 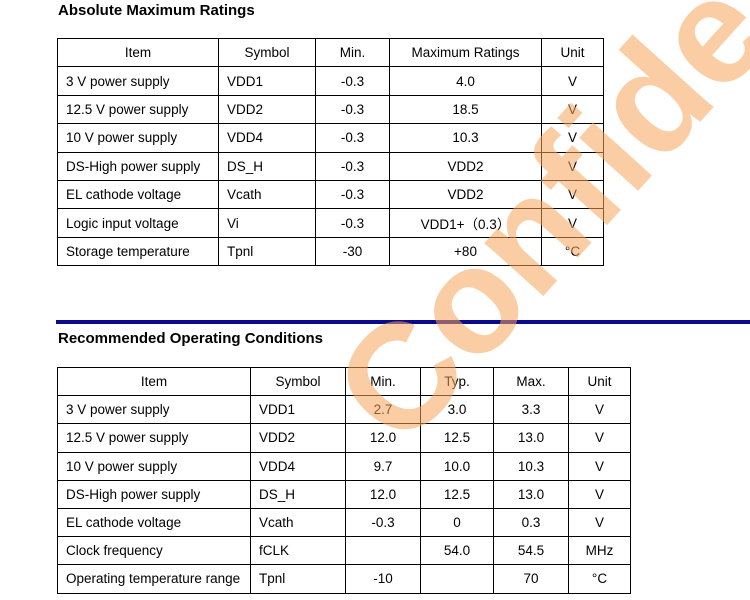 I want to click on table-row: 10 V power supply VDD4 9.7 10.0 10.3 V, so click(x=344, y=466).